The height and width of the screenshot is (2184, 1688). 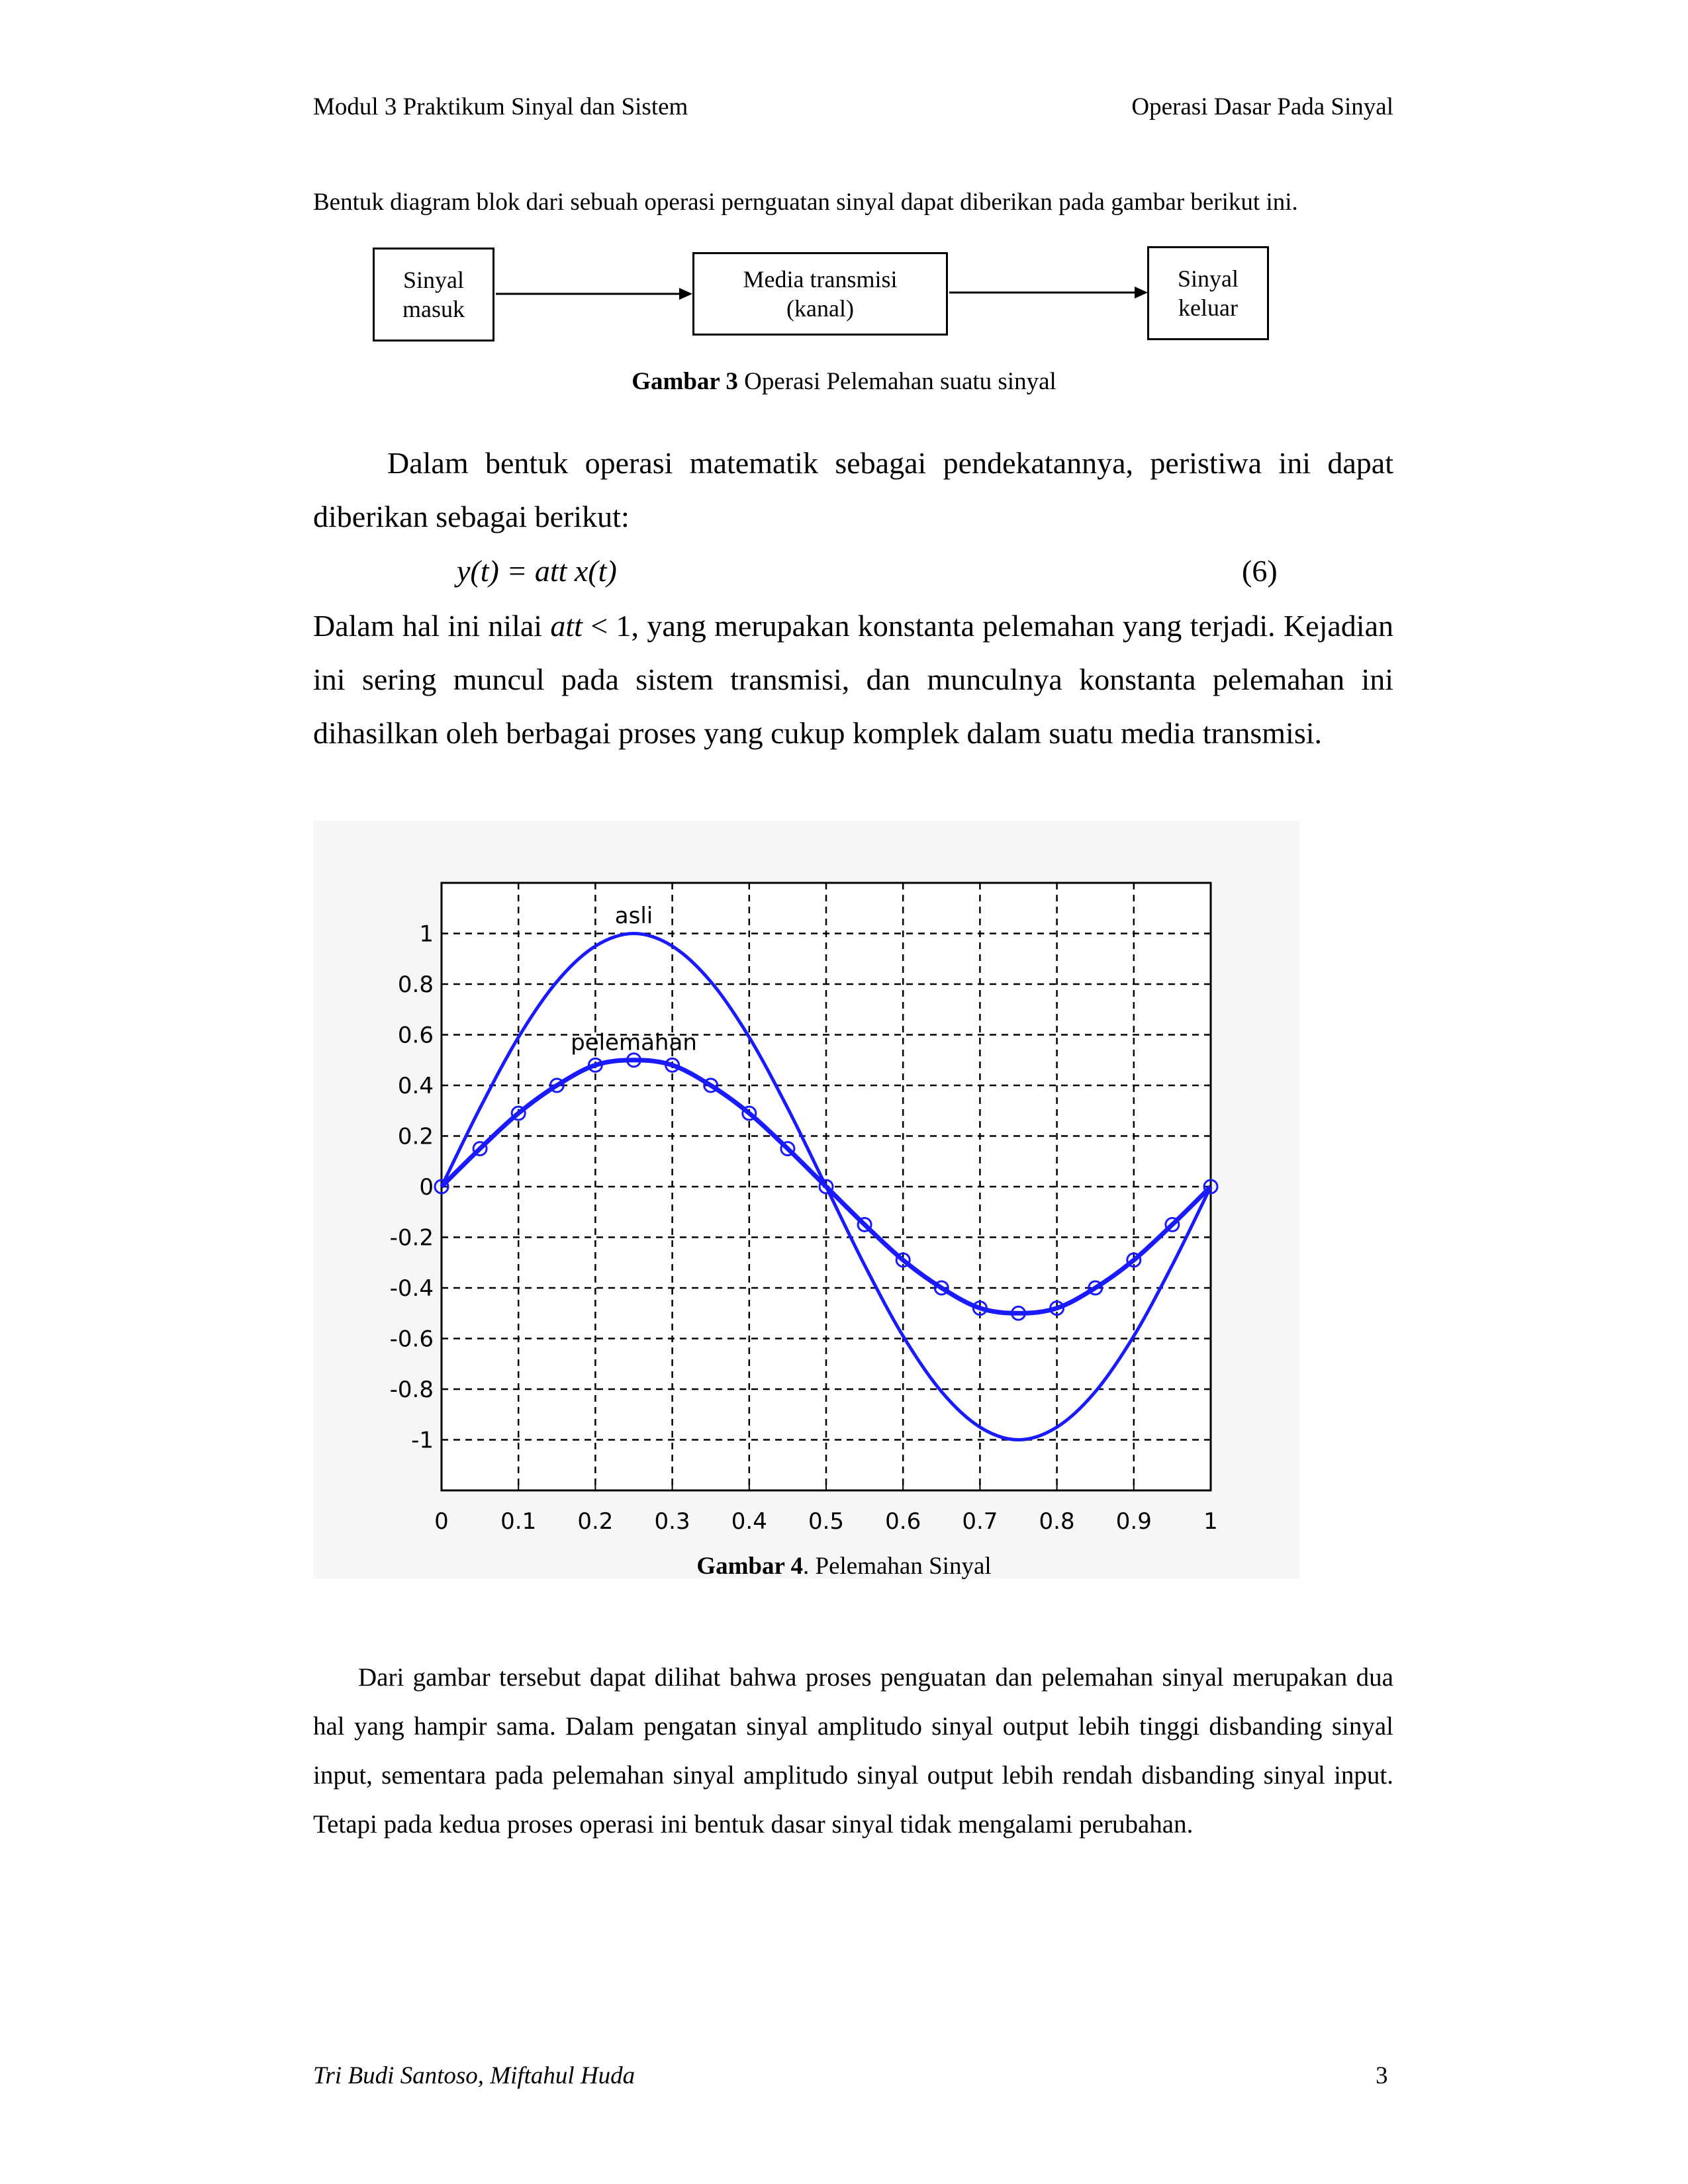 I want to click on series-line-pelemahan, so click(x=826, y=1187).